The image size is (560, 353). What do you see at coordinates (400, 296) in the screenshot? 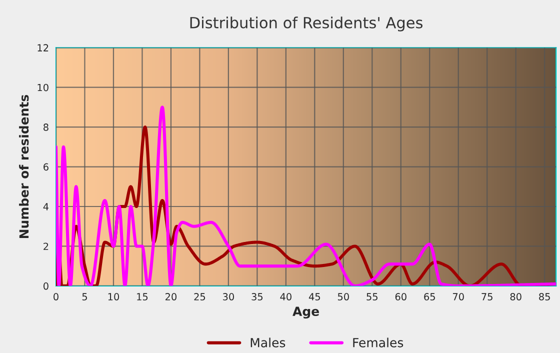
I see `x-tick-label: 60` at bounding box center [400, 296].